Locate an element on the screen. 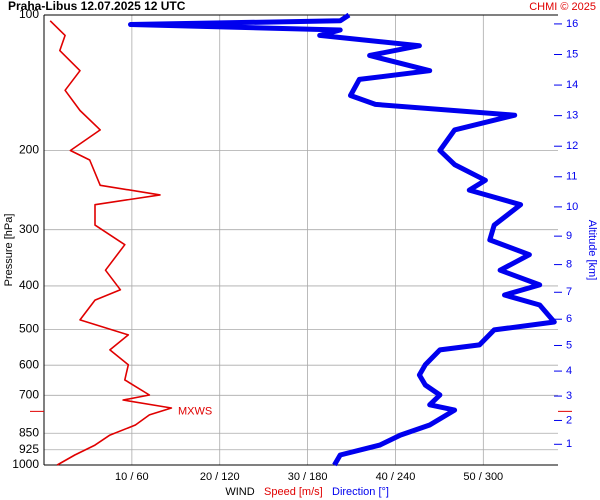 The width and height of the screenshot is (600, 500). y-tick-label: 300 is located at coordinates (29, 229).